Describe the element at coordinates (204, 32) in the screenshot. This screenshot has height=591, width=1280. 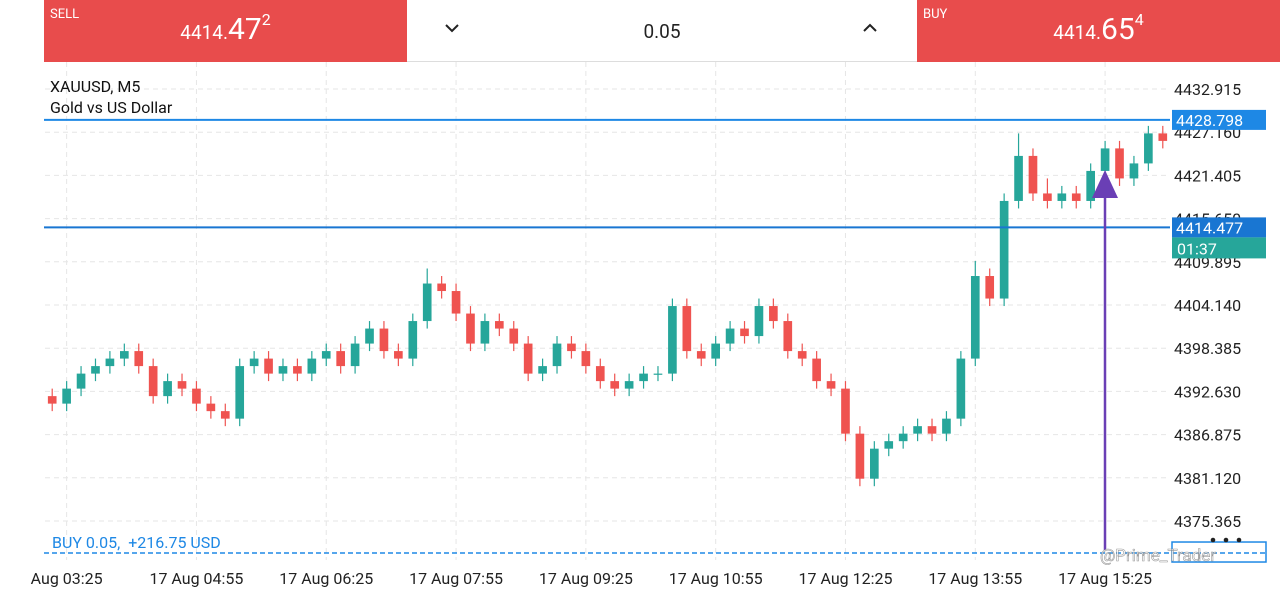
I see `sell-price-main: 4414.` at that location.